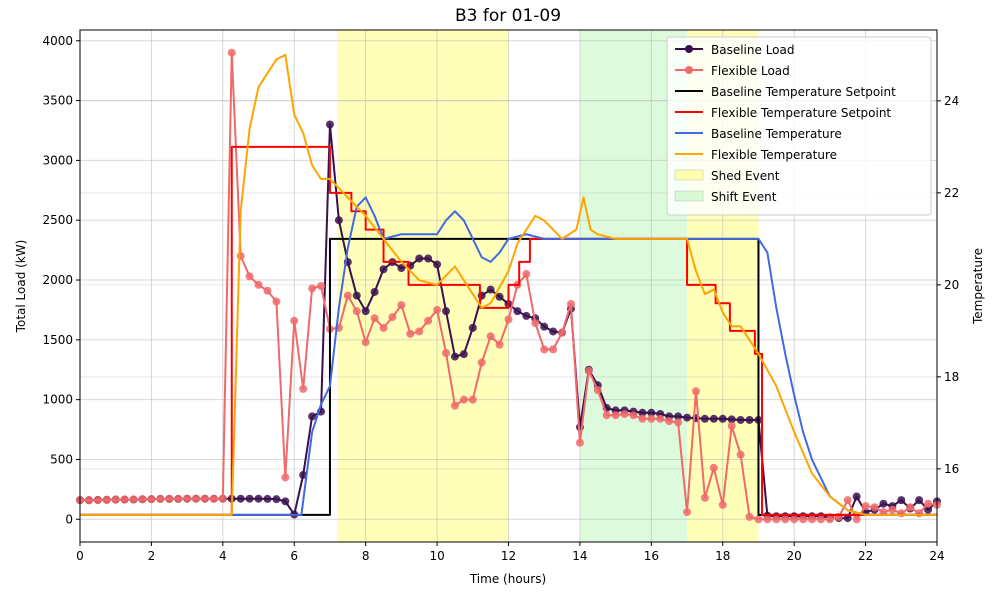  What do you see at coordinates (651, 556) in the screenshot?
I see `x-tick-label: 16` at bounding box center [651, 556].